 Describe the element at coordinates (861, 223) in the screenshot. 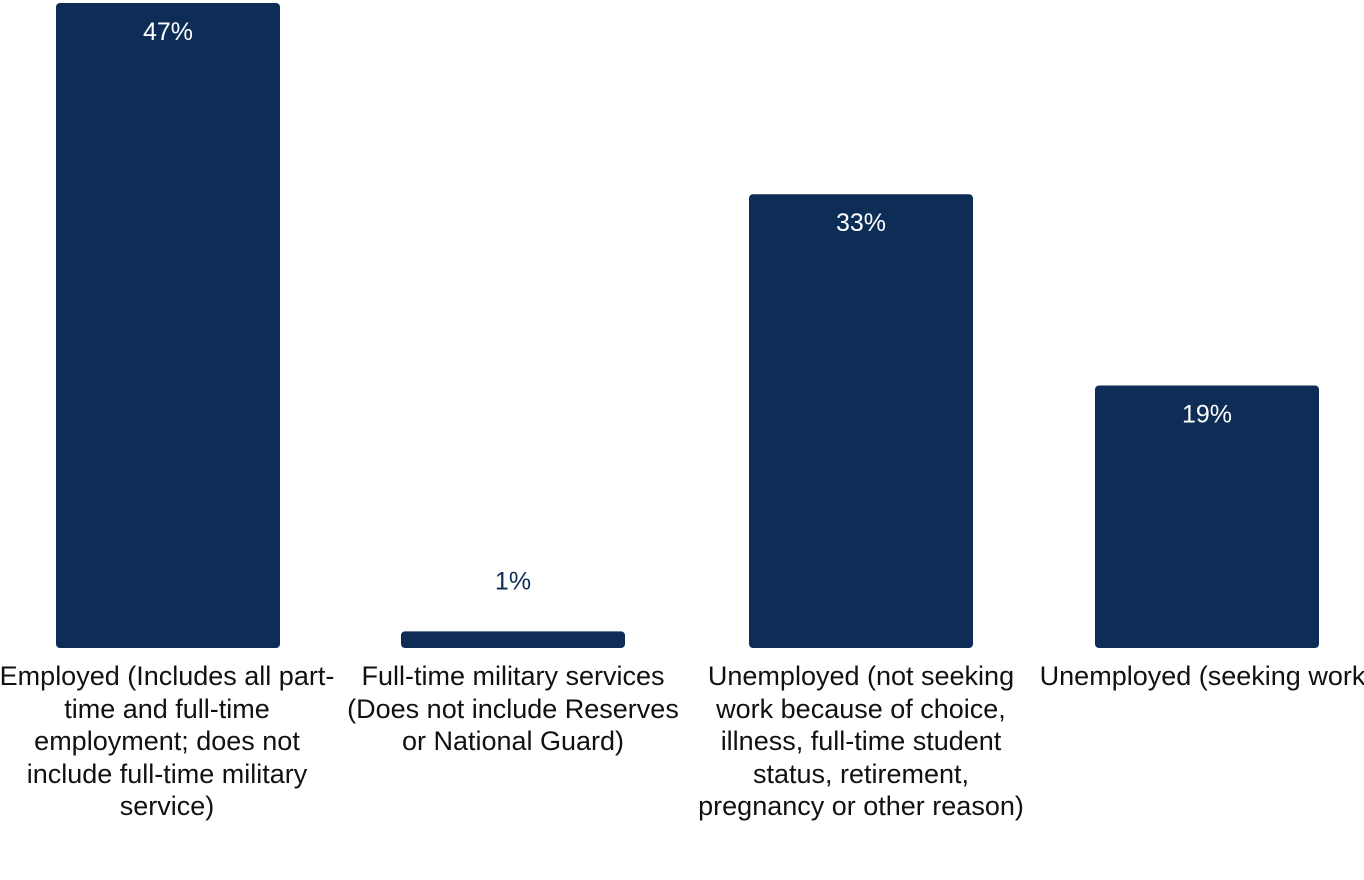

I see `data-label-unemployed-not-seeking: 33%` at that location.